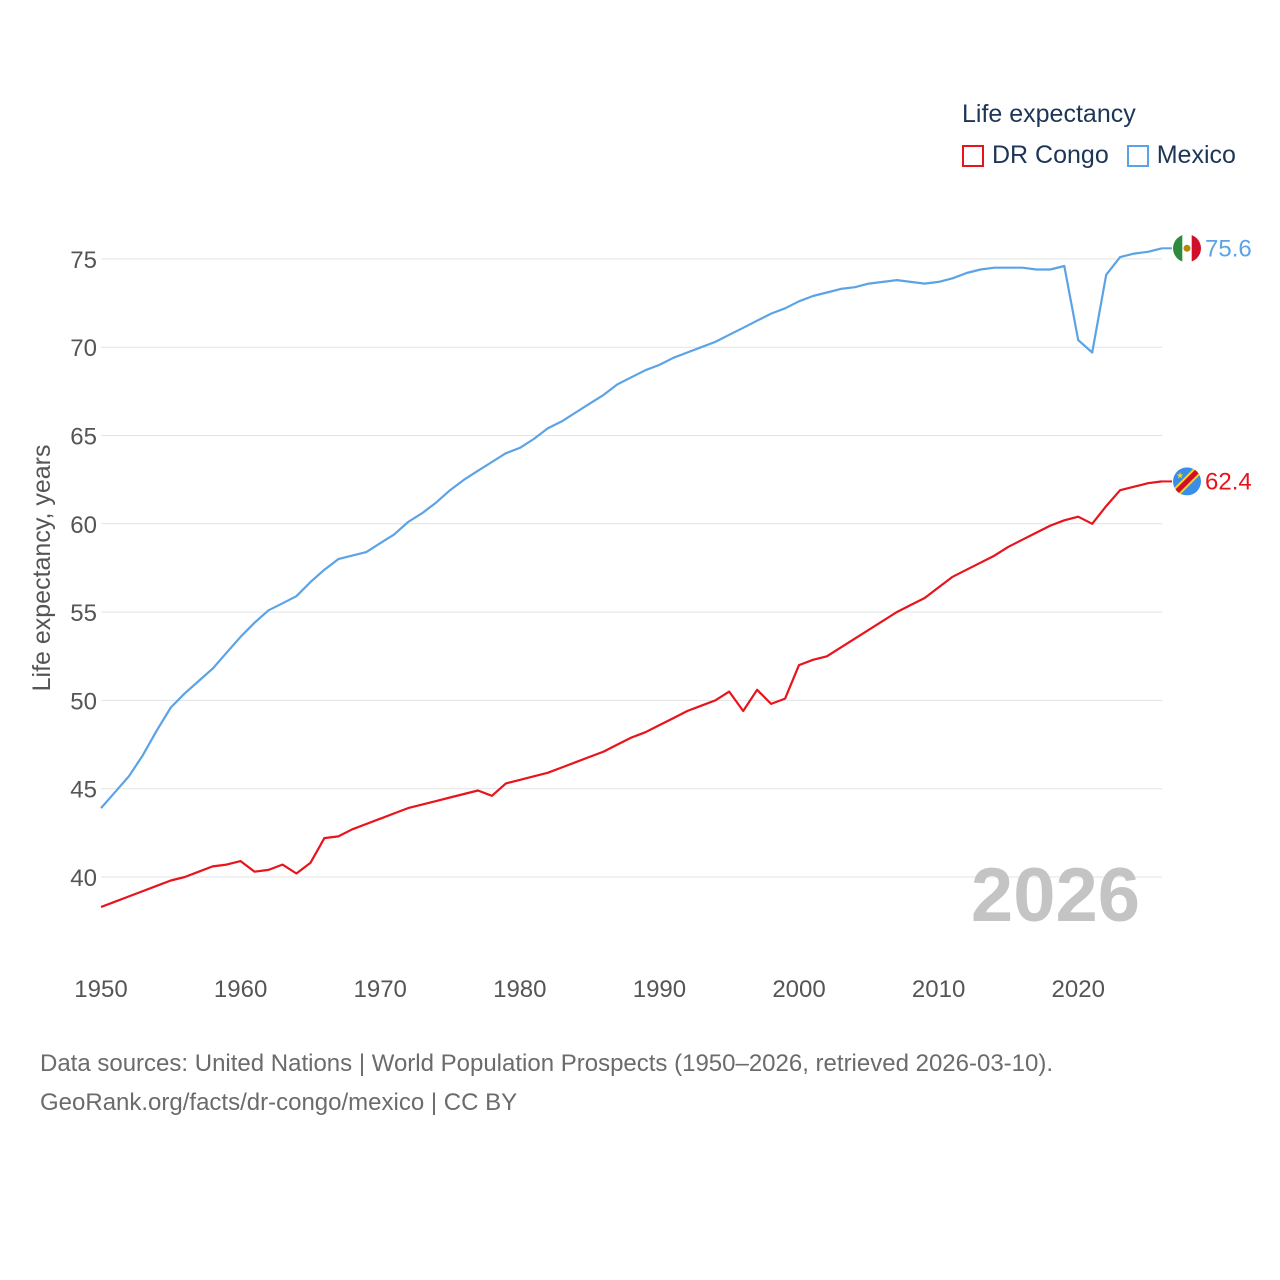  I want to click on x-tick-label: 1970, so click(380, 989).